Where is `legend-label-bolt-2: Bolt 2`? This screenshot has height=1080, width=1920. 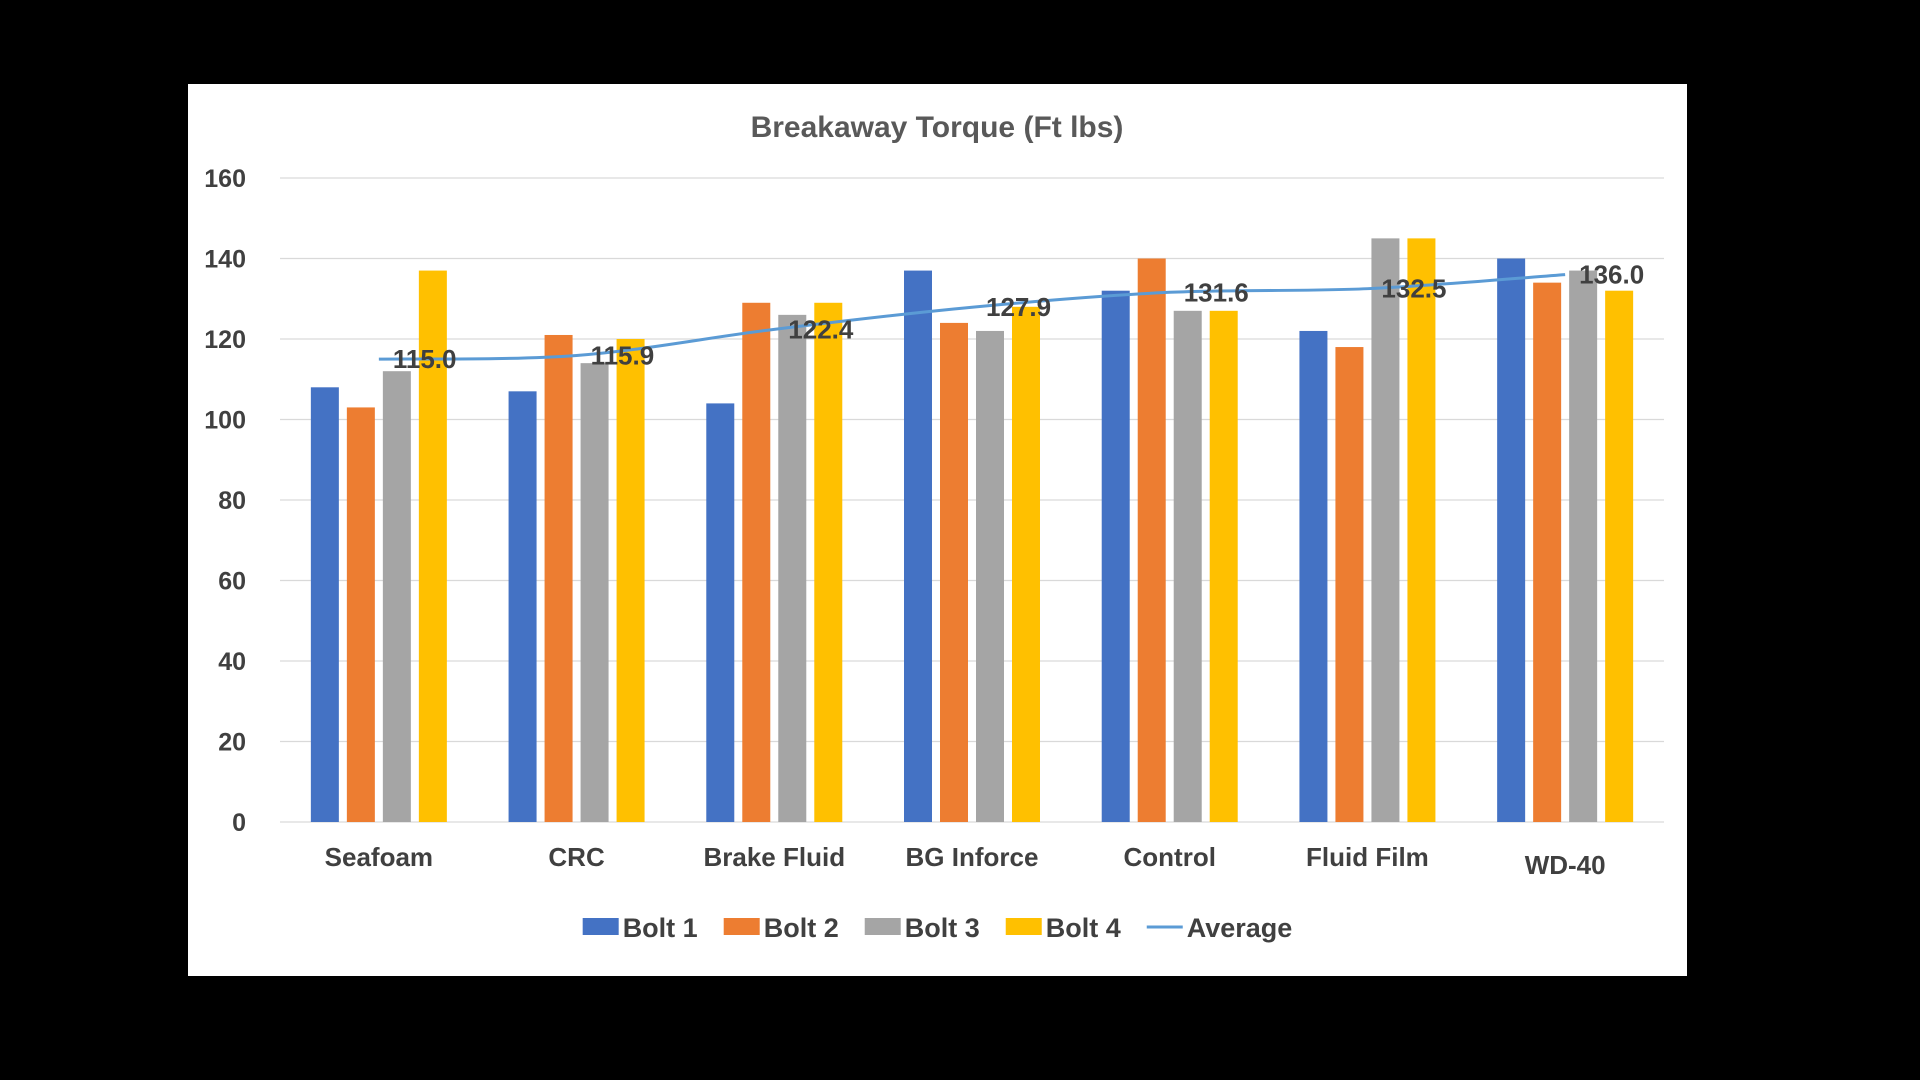 legend-label-bolt-2: Bolt 2 is located at coordinates (801, 928).